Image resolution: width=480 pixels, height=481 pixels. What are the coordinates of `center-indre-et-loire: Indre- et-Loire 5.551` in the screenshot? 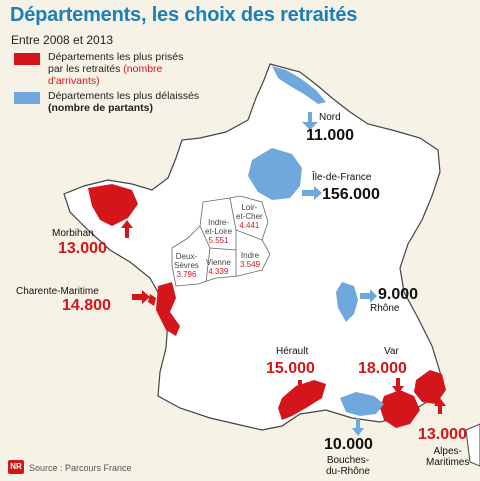 It's located at (218, 231).